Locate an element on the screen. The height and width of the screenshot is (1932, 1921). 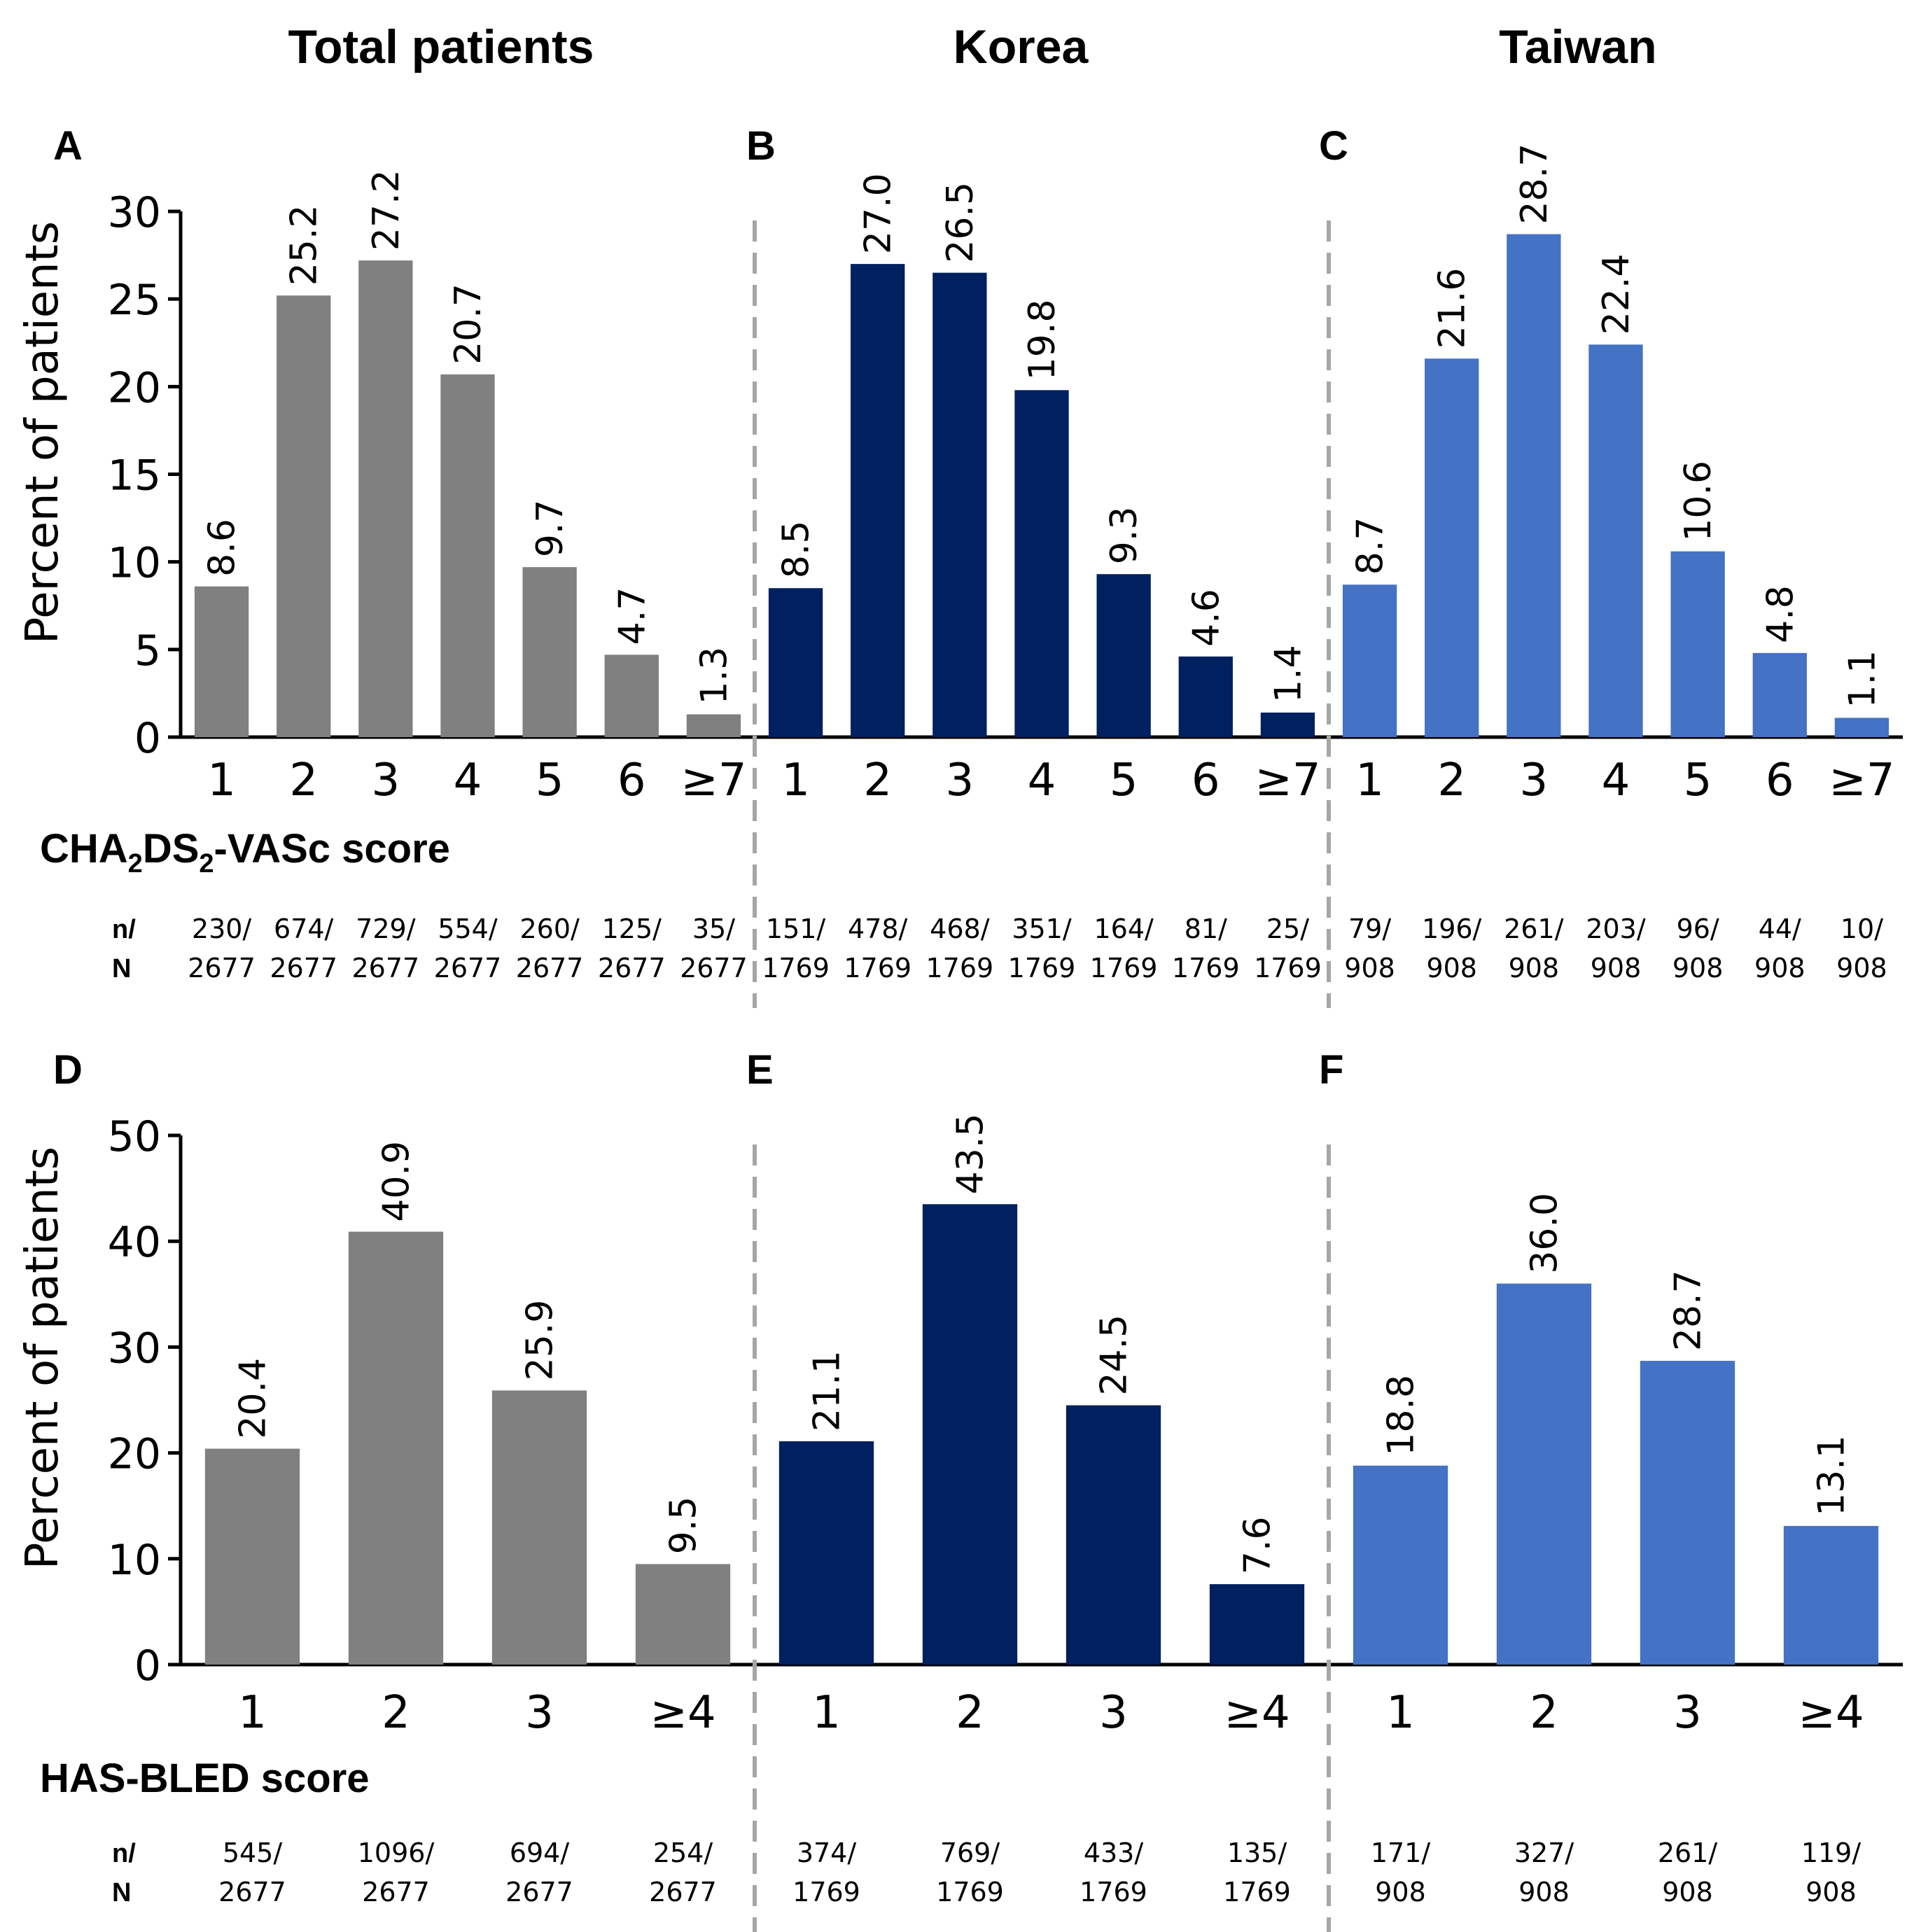
count-n: 81/ is located at coordinates (1206, 928).